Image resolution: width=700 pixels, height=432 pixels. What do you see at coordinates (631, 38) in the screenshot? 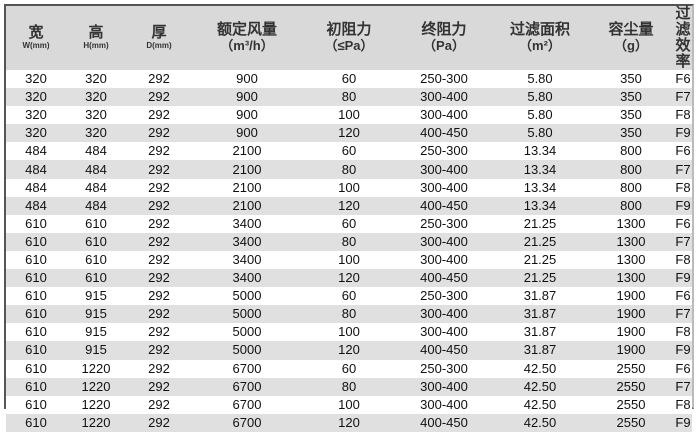
I see `column-header: 容尘量 （g）` at bounding box center [631, 38].